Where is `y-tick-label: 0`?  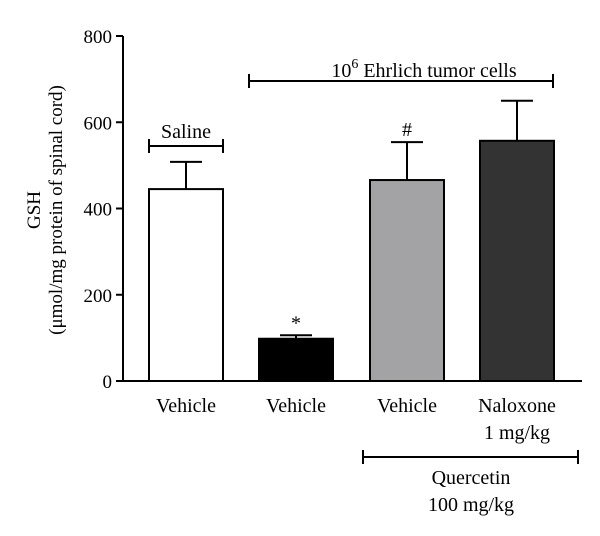 y-tick-label: 0 is located at coordinates (108, 382).